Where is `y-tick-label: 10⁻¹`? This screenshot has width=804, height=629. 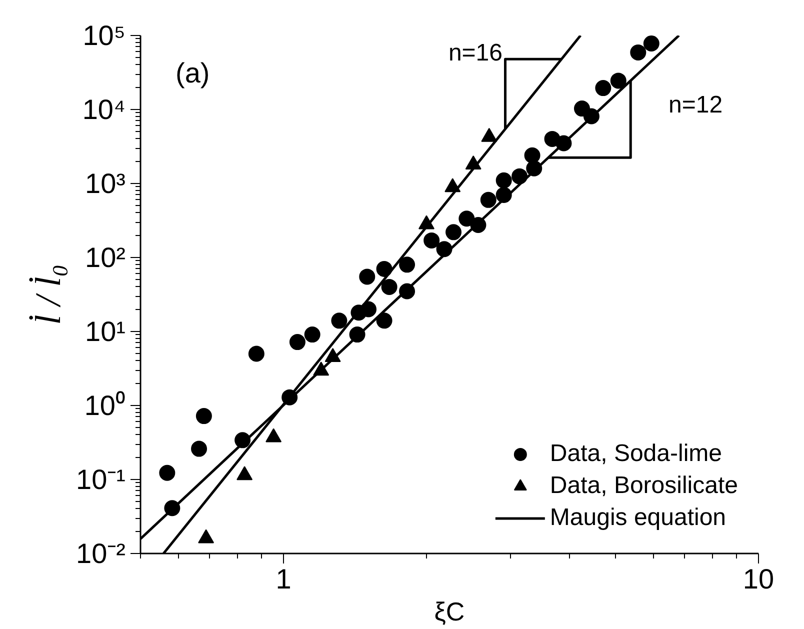
y-tick-label: 10⁻¹ is located at coordinates (101, 479).